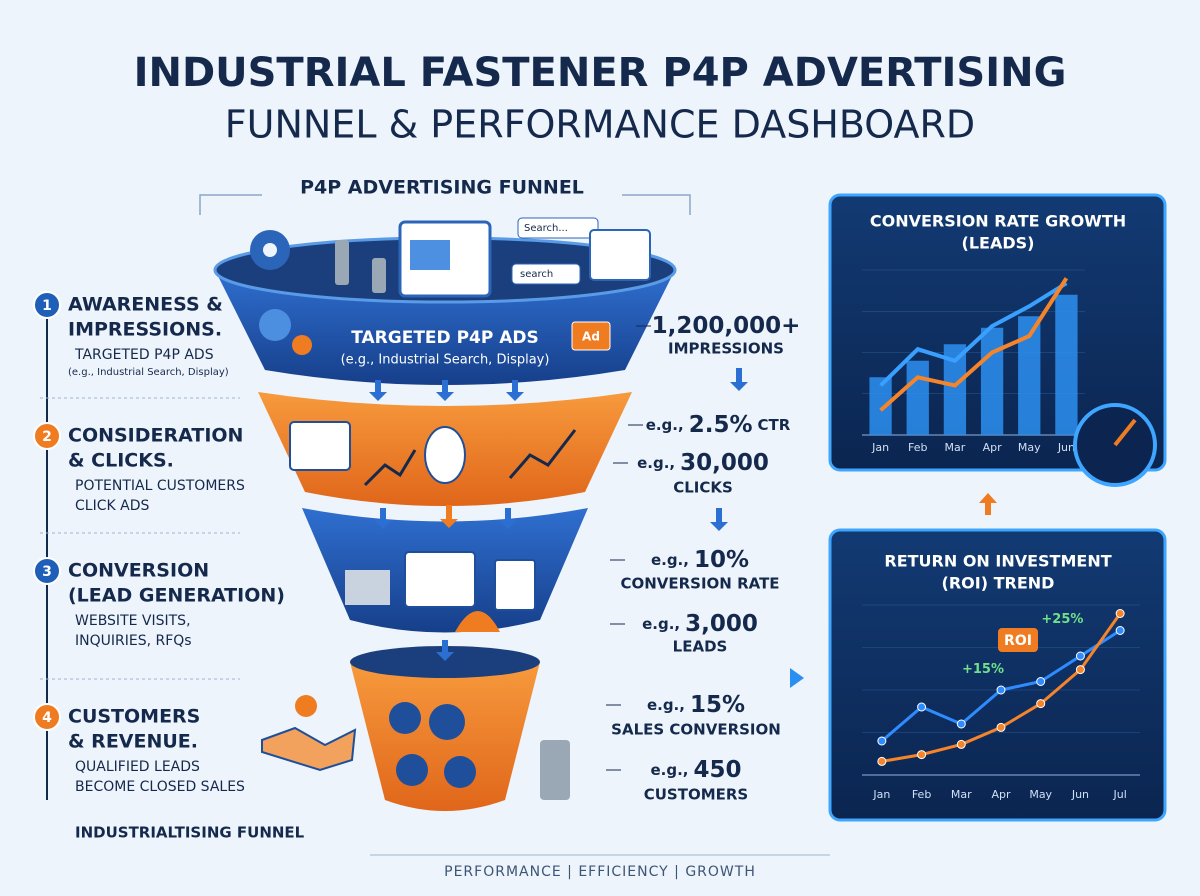 This screenshot has width=1200, height=896. Describe the element at coordinates (774, 425) in the screenshot. I see `metric-label: CTR` at that location.